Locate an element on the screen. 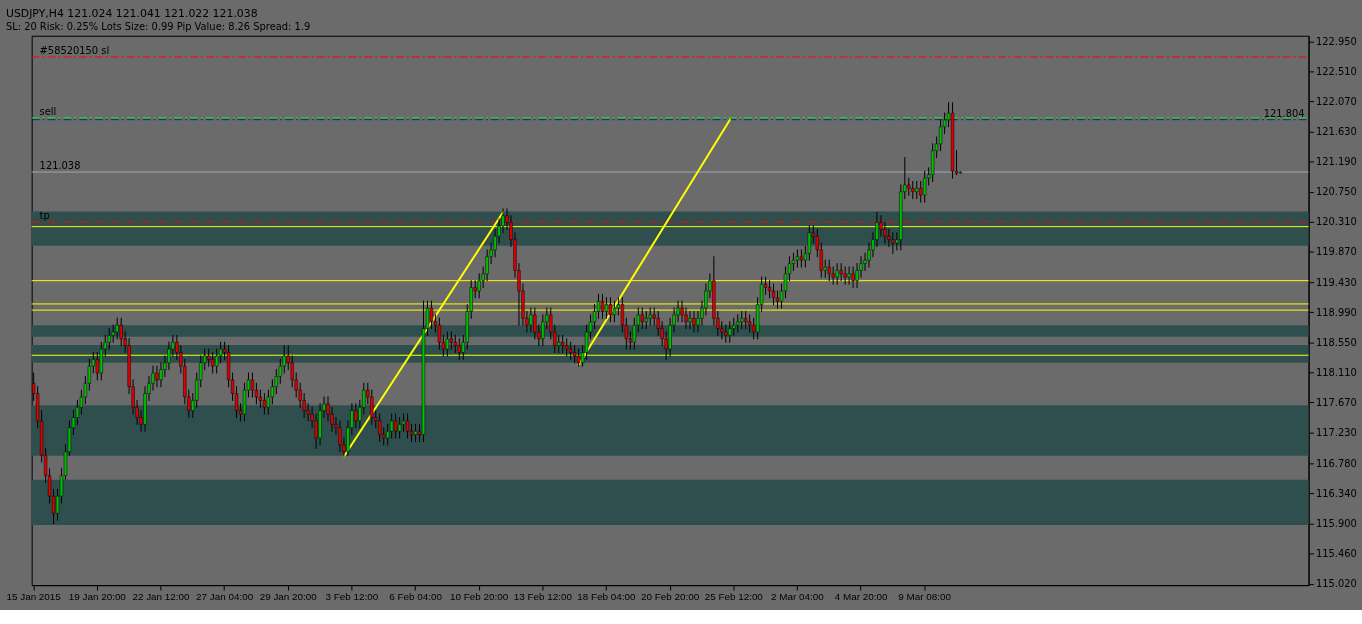  chart-subtitle: SL: 20 Risk: 0.25% Lots Size: 0.99 Pip Value: 8.26 Spread: 1.9 is located at coordinates (158, 26).